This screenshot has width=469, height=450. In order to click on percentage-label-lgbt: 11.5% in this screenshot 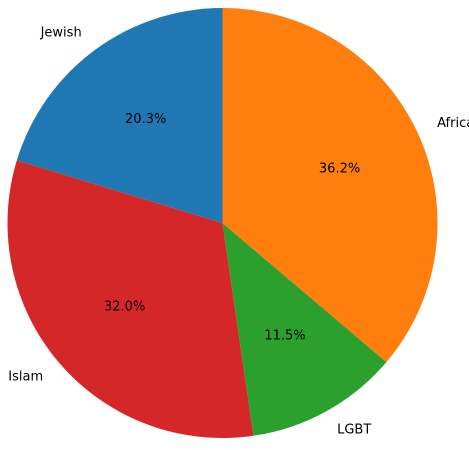, I will do `click(284, 335)`.